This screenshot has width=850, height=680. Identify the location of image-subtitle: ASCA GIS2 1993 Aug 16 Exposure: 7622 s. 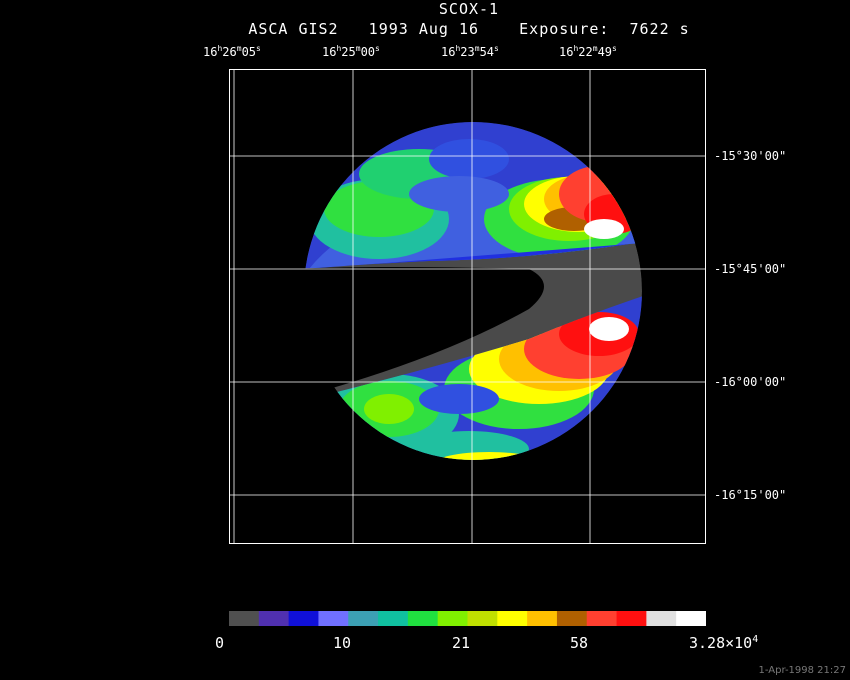
(469, 29).